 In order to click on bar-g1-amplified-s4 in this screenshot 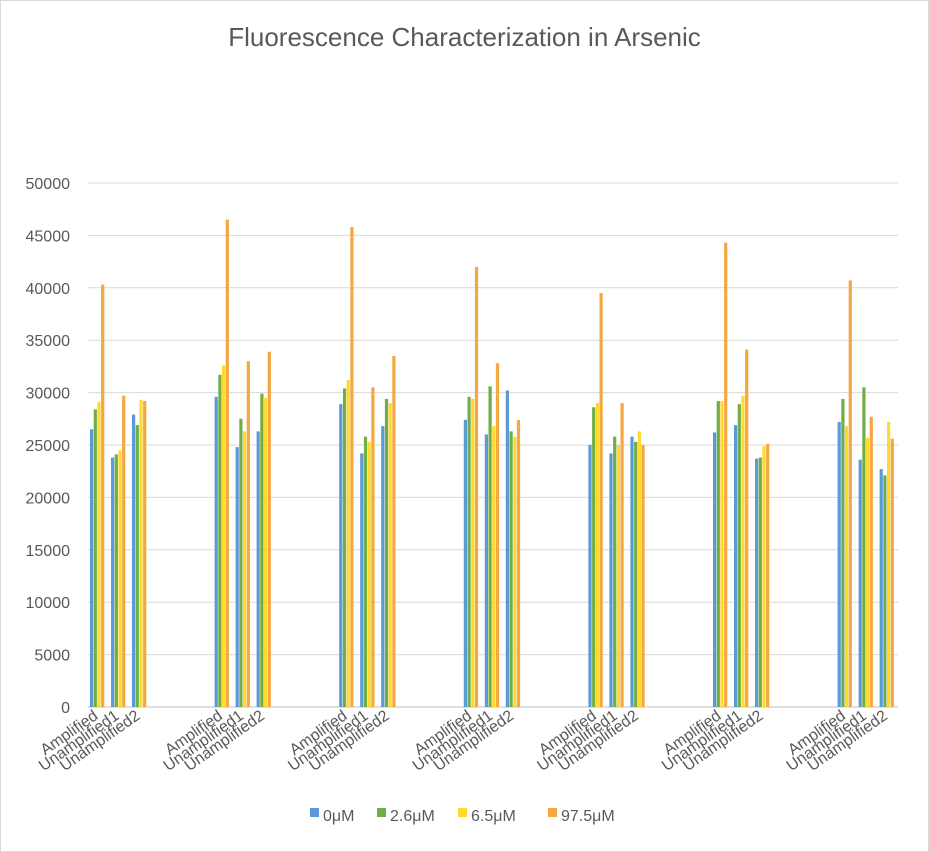, I will do `click(103, 495)`.